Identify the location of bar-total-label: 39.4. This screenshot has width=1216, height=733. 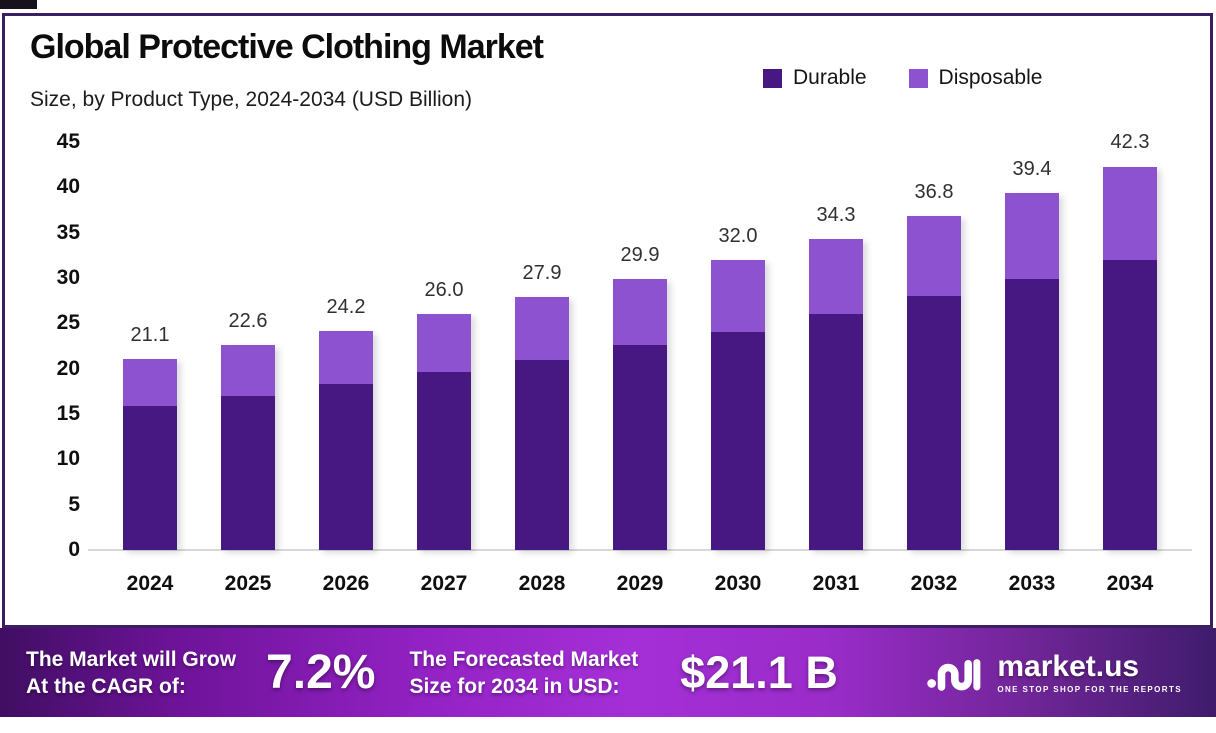
(1032, 168).